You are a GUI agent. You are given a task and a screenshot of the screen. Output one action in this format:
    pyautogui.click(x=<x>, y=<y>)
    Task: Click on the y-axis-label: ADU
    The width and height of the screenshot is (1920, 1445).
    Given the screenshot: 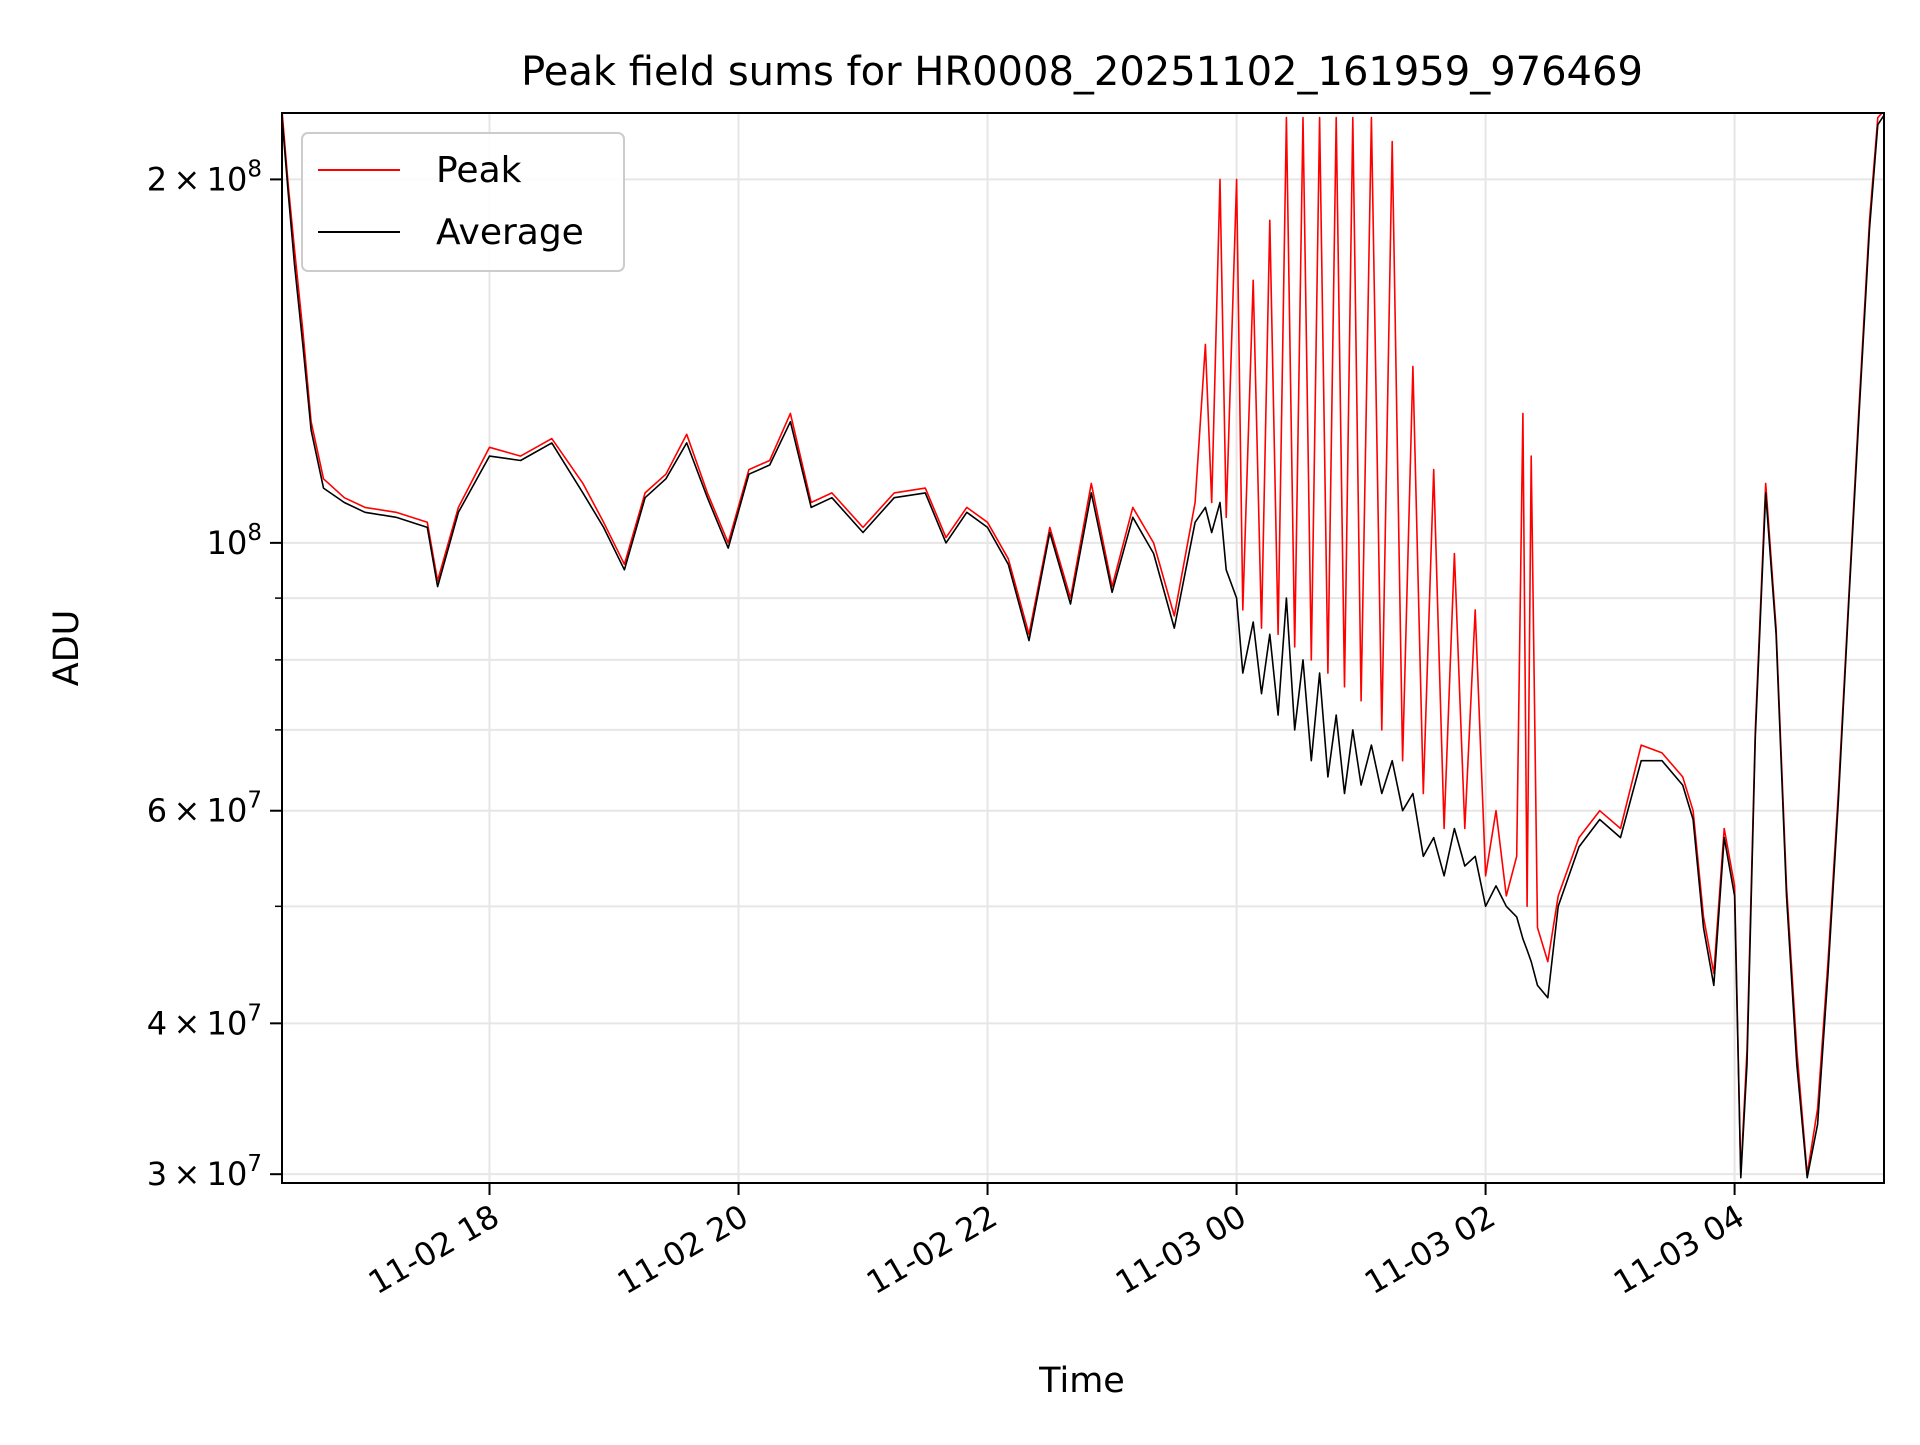 What is the action you would take?
    pyautogui.click(x=67, y=648)
    